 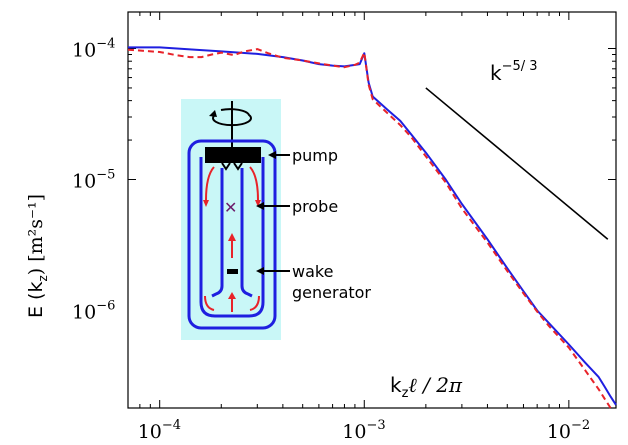 I want to click on x-tick-label: 10⁻⁴, so click(x=159, y=430).